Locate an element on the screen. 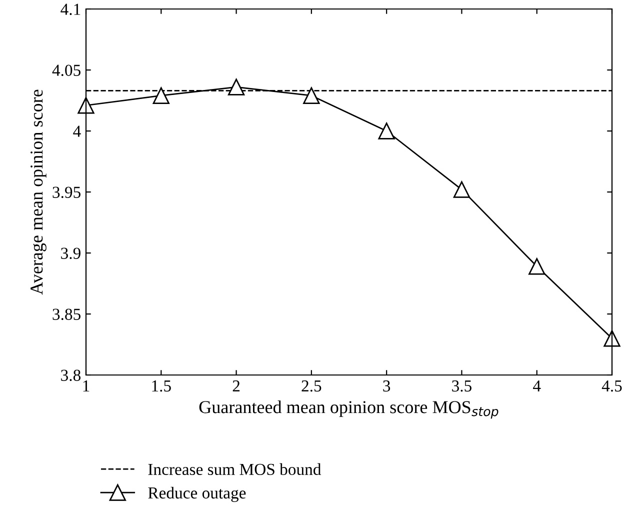  x-tick-label: 1.5 is located at coordinates (161, 386).